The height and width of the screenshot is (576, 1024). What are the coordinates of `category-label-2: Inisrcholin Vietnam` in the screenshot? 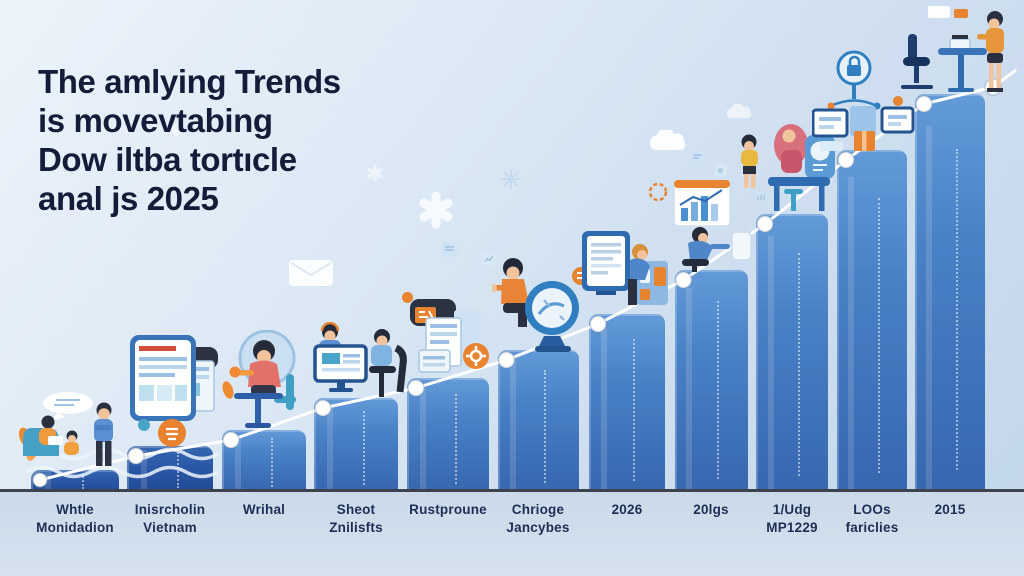 It's located at (170, 518).